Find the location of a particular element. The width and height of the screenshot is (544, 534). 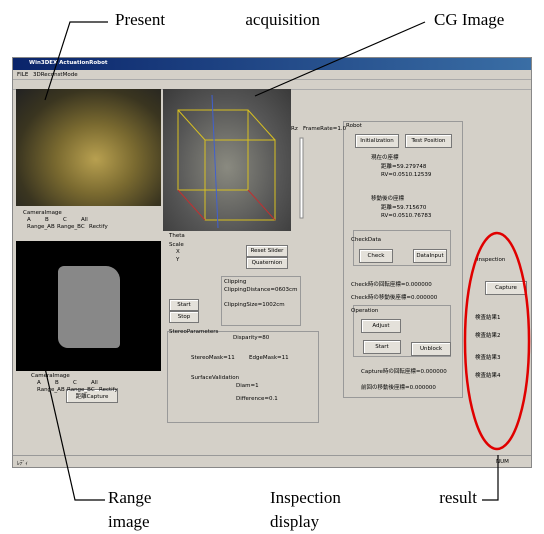

operation-group is located at coordinates (402, 331).